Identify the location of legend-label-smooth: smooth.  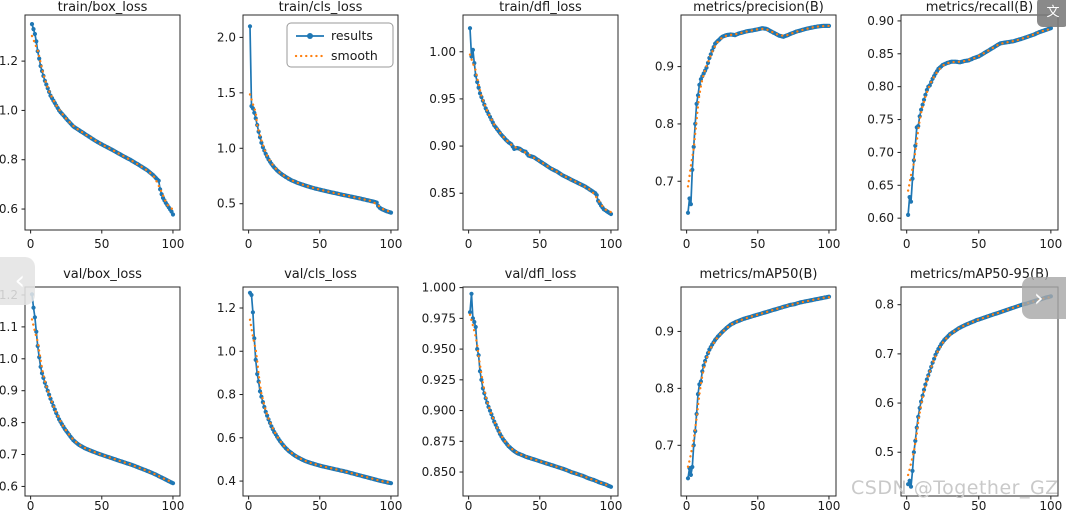
(354, 55).